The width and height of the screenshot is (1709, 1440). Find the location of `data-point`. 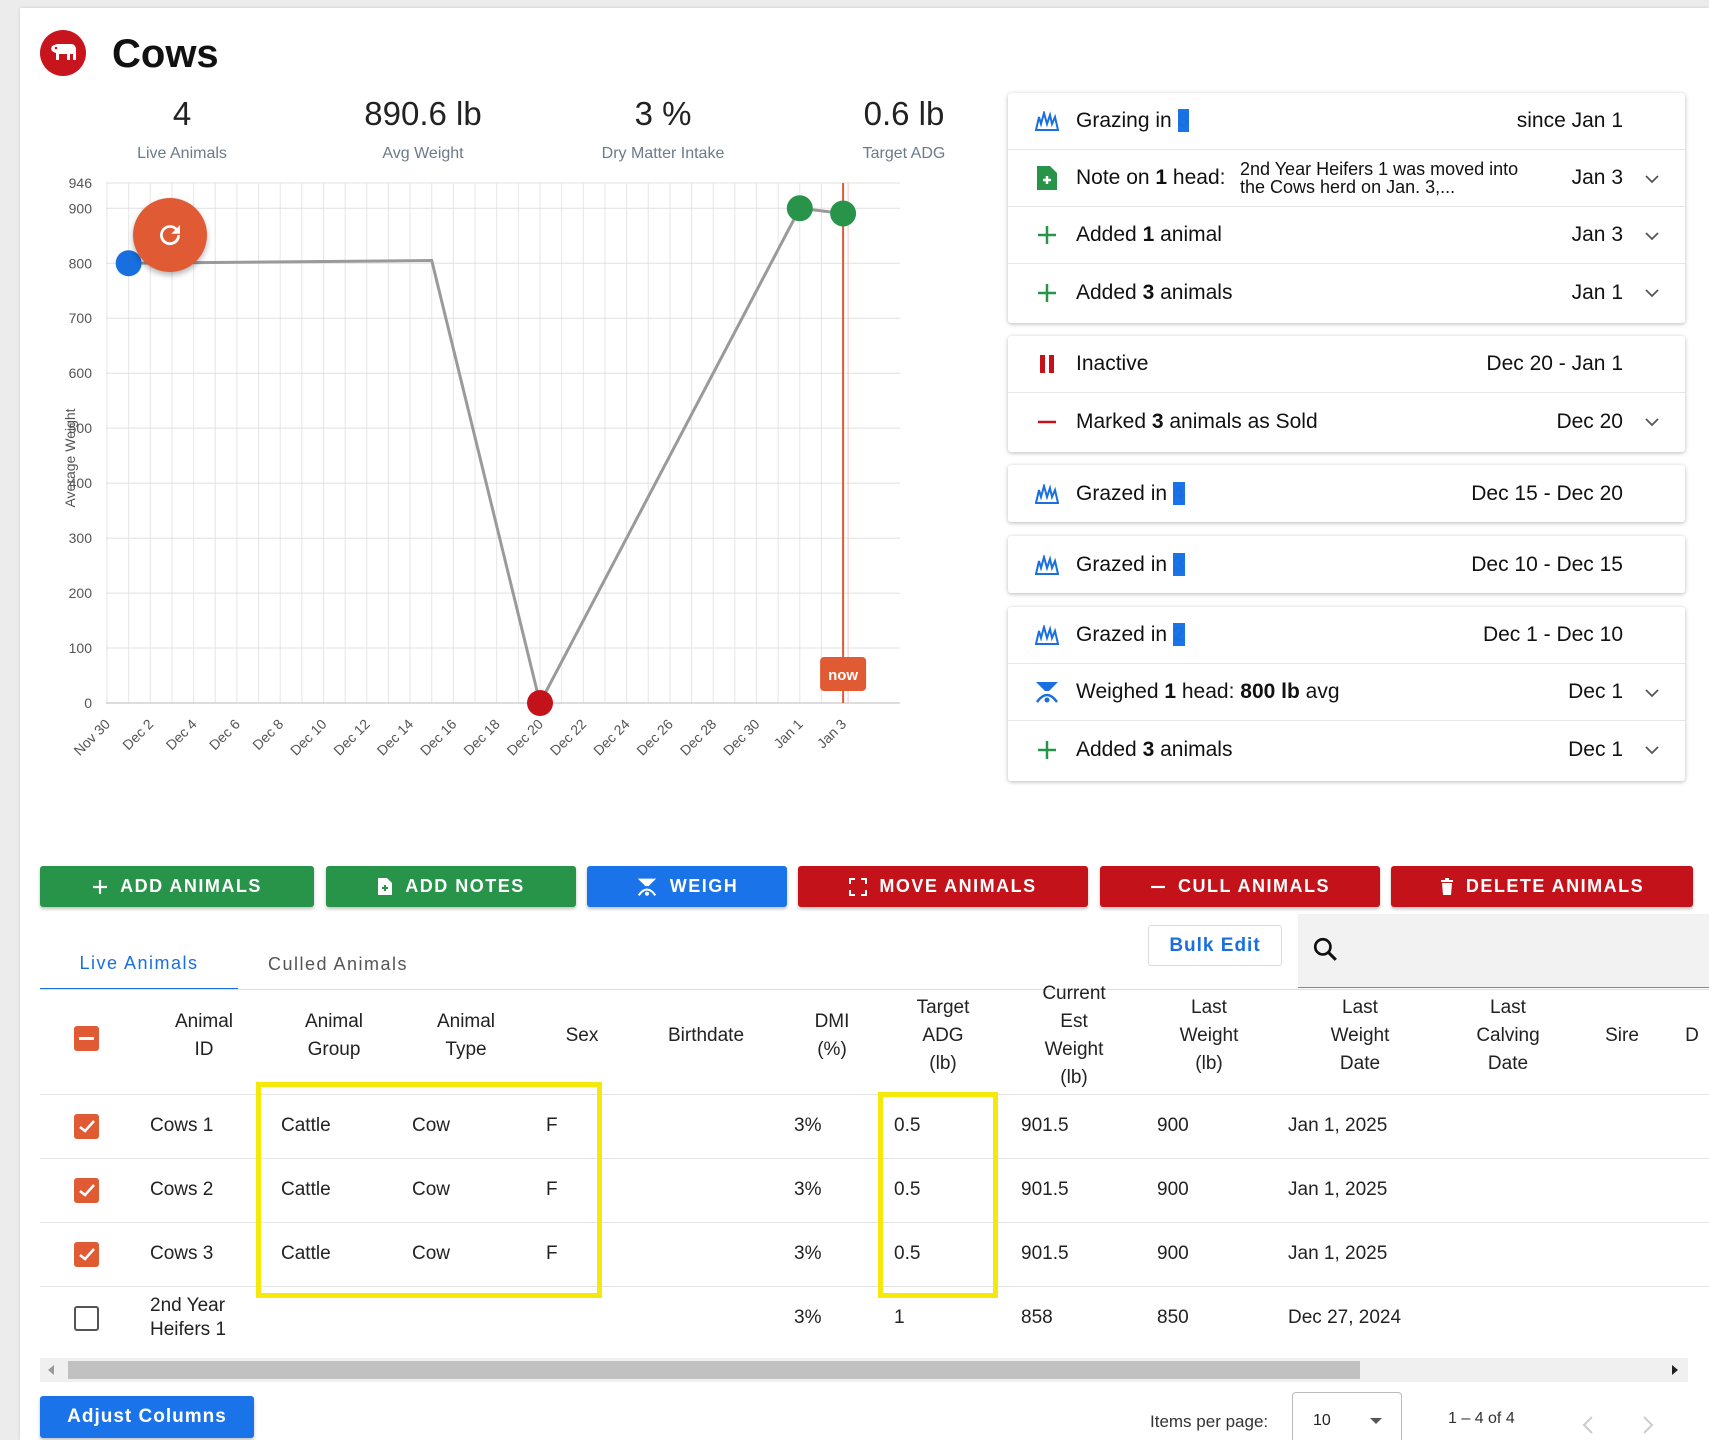

data-point is located at coordinates (540, 703).